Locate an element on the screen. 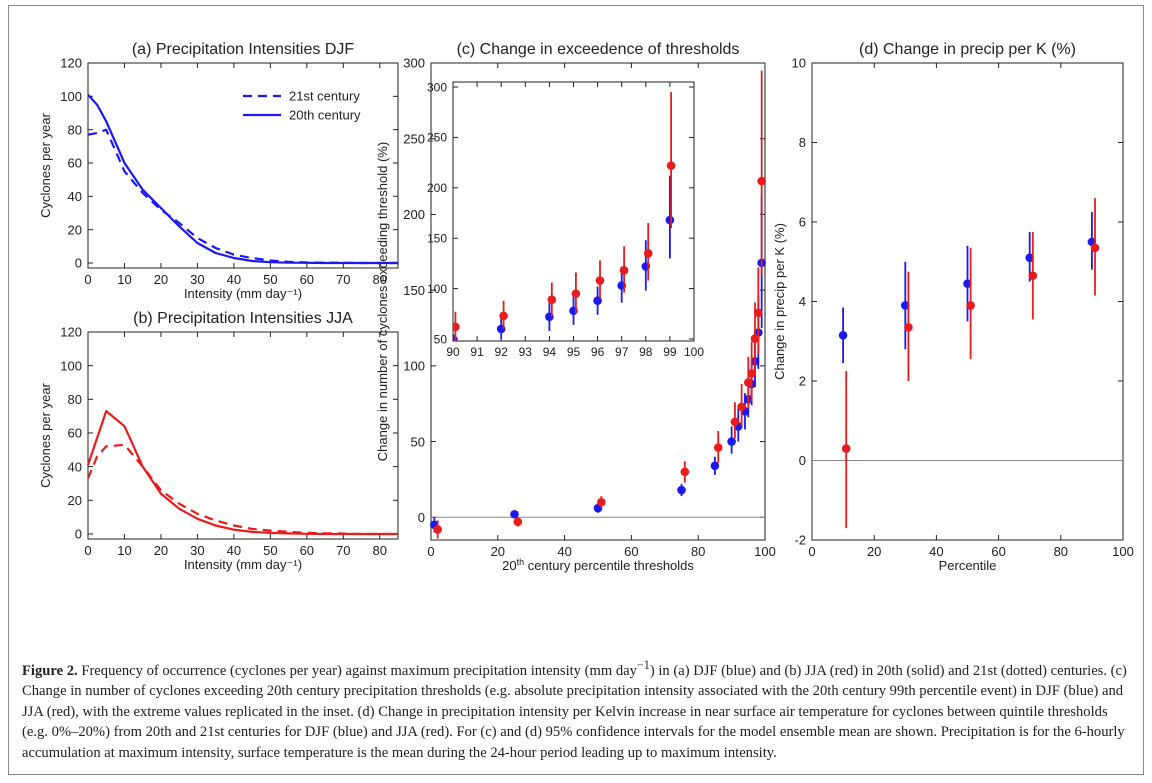 The height and width of the screenshot is (783, 1152). d-ytick-label: 2 is located at coordinates (802, 381).